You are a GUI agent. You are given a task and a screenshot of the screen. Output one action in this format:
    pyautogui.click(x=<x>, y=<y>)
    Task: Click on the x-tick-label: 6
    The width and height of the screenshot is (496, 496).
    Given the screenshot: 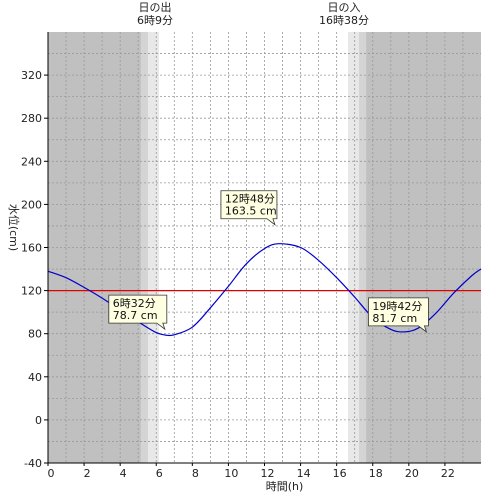 What is the action you would take?
    pyautogui.click(x=159, y=473)
    